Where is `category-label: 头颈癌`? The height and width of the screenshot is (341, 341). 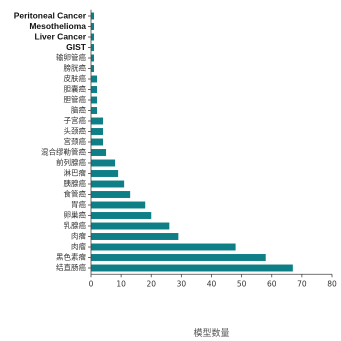
category-label: 头颈癌 is located at coordinates (75, 131).